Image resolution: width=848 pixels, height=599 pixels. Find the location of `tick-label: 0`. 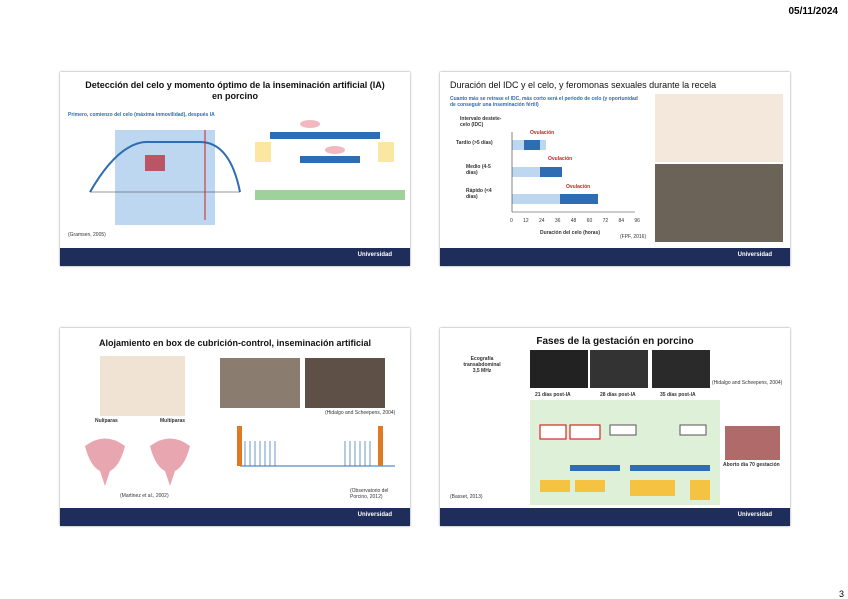

tick-label: 0 is located at coordinates (511, 221).